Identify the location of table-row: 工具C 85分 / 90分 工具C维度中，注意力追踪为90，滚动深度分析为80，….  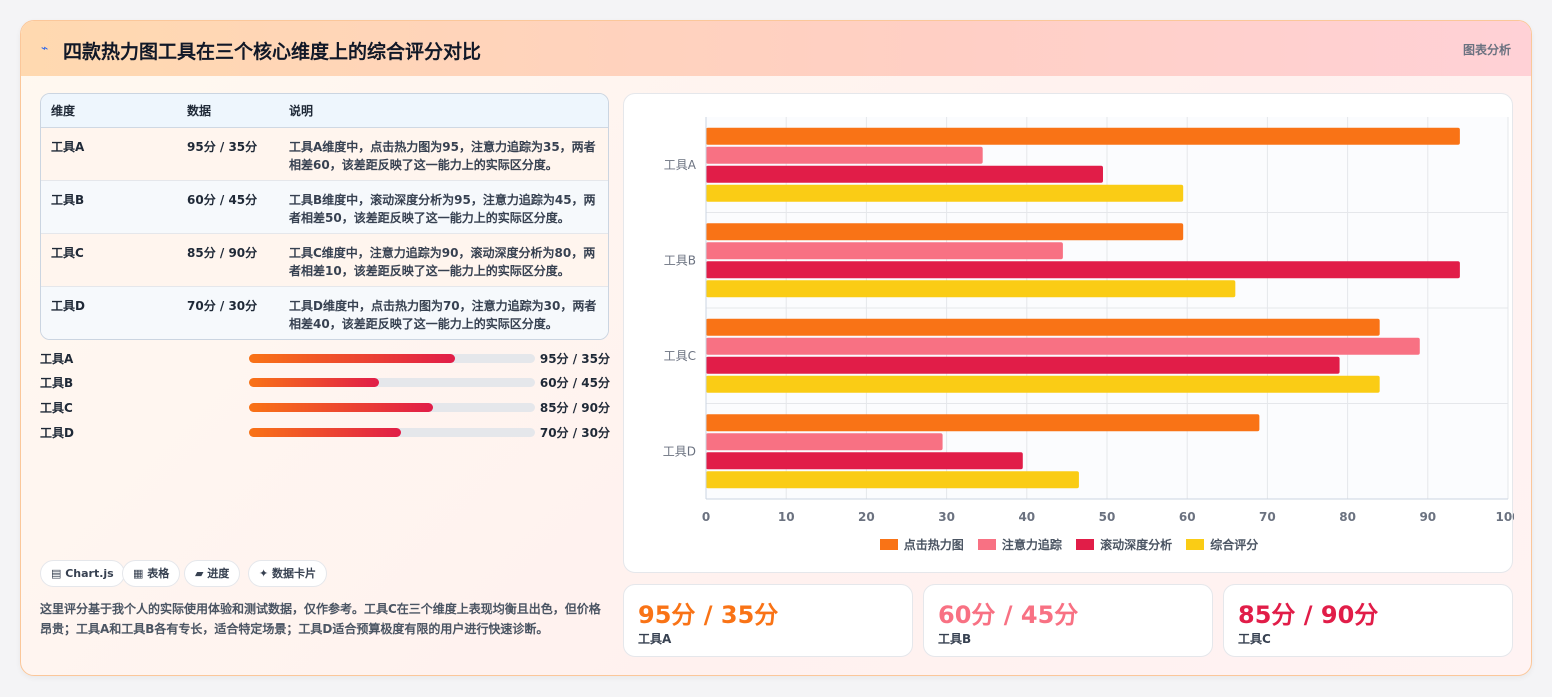
(324, 259).